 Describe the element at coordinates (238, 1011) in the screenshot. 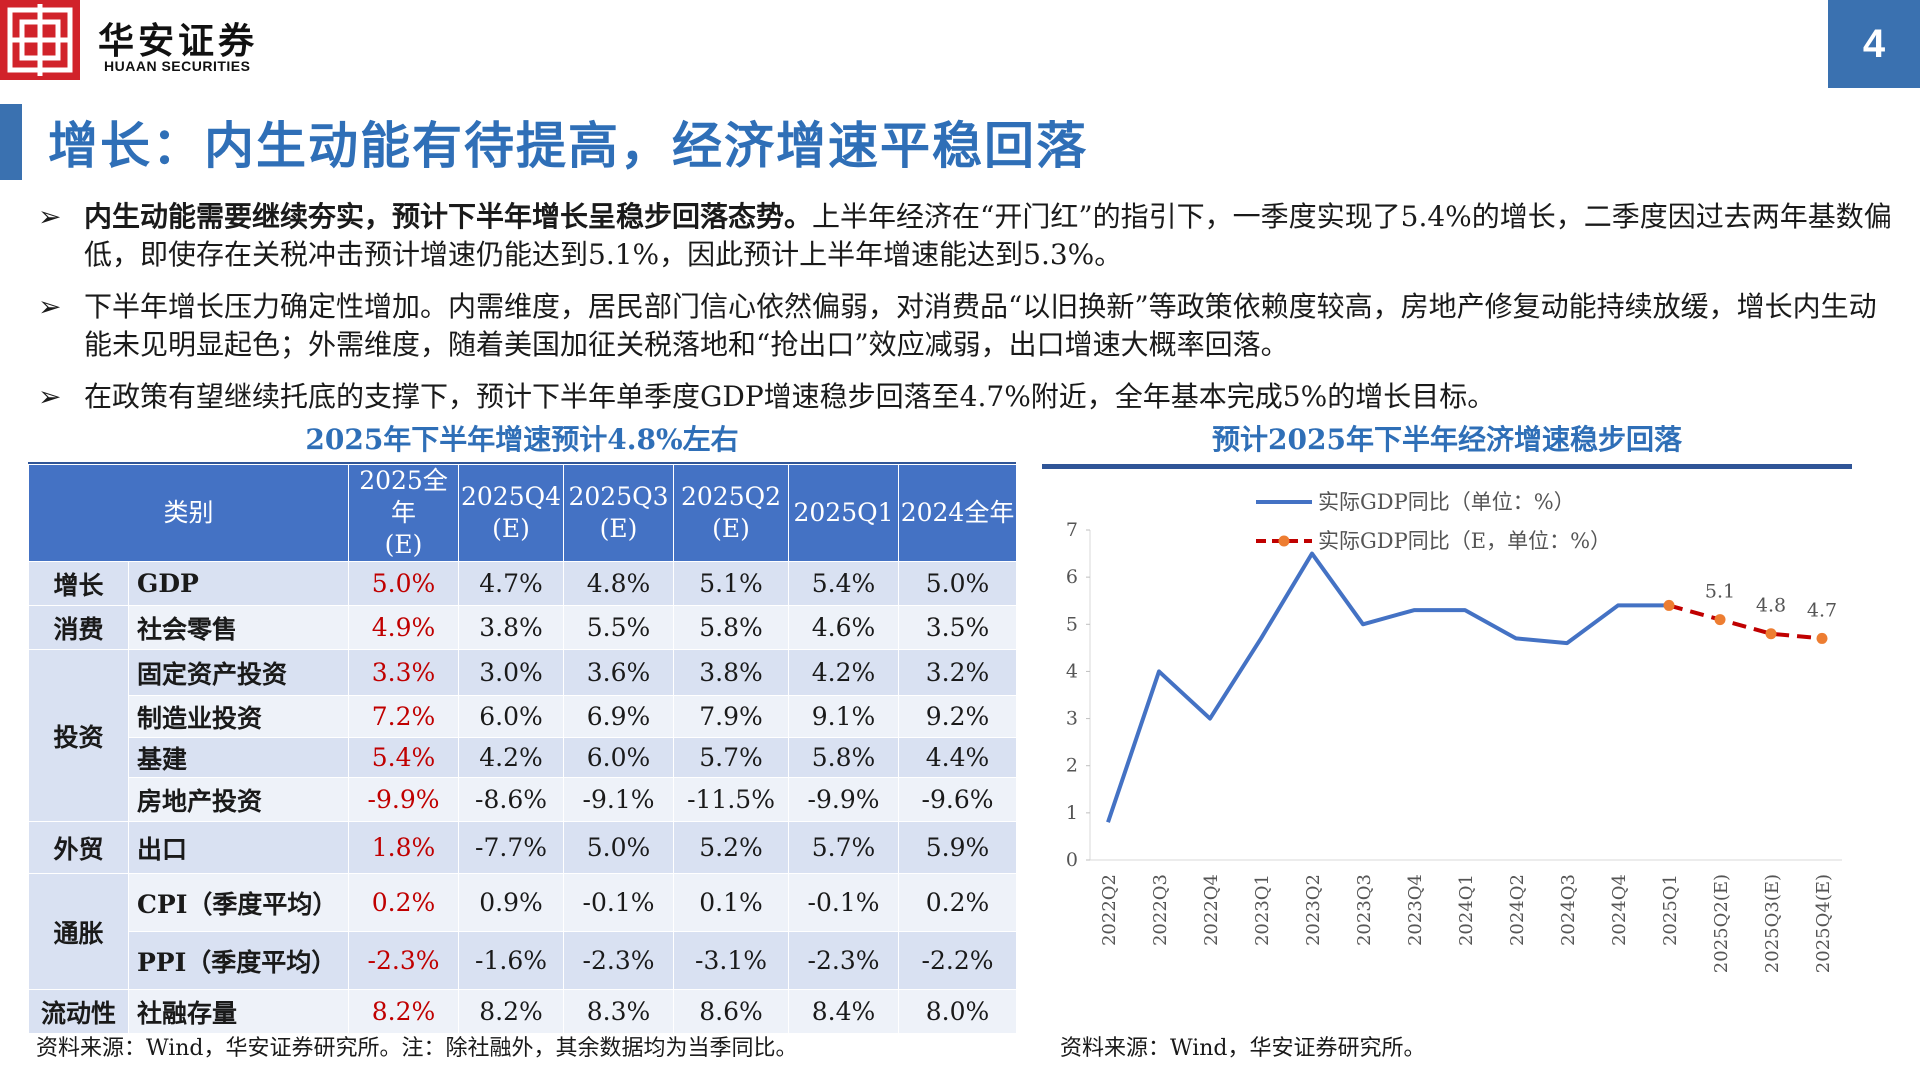

I see `item-cell: 社融存量` at that location.